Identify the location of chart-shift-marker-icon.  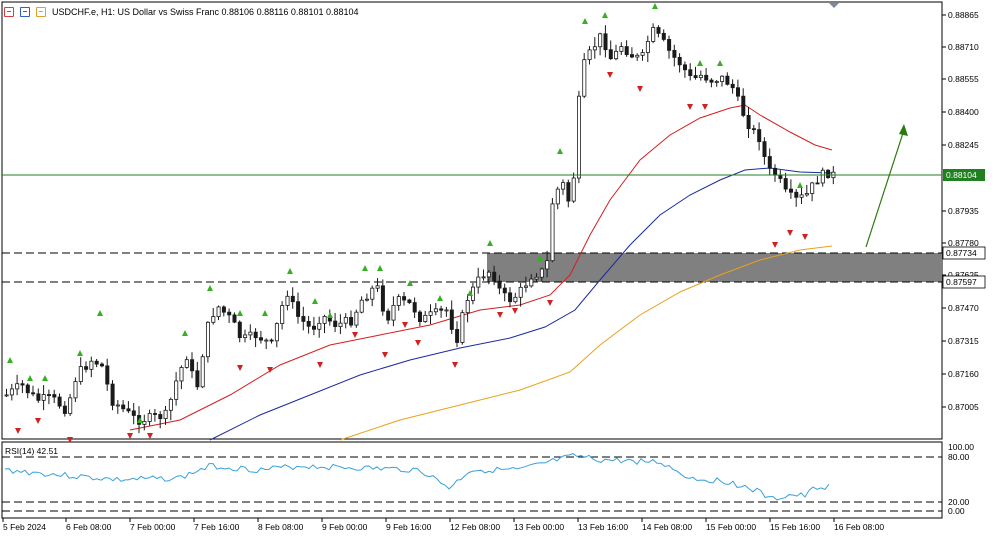
(834, 5).